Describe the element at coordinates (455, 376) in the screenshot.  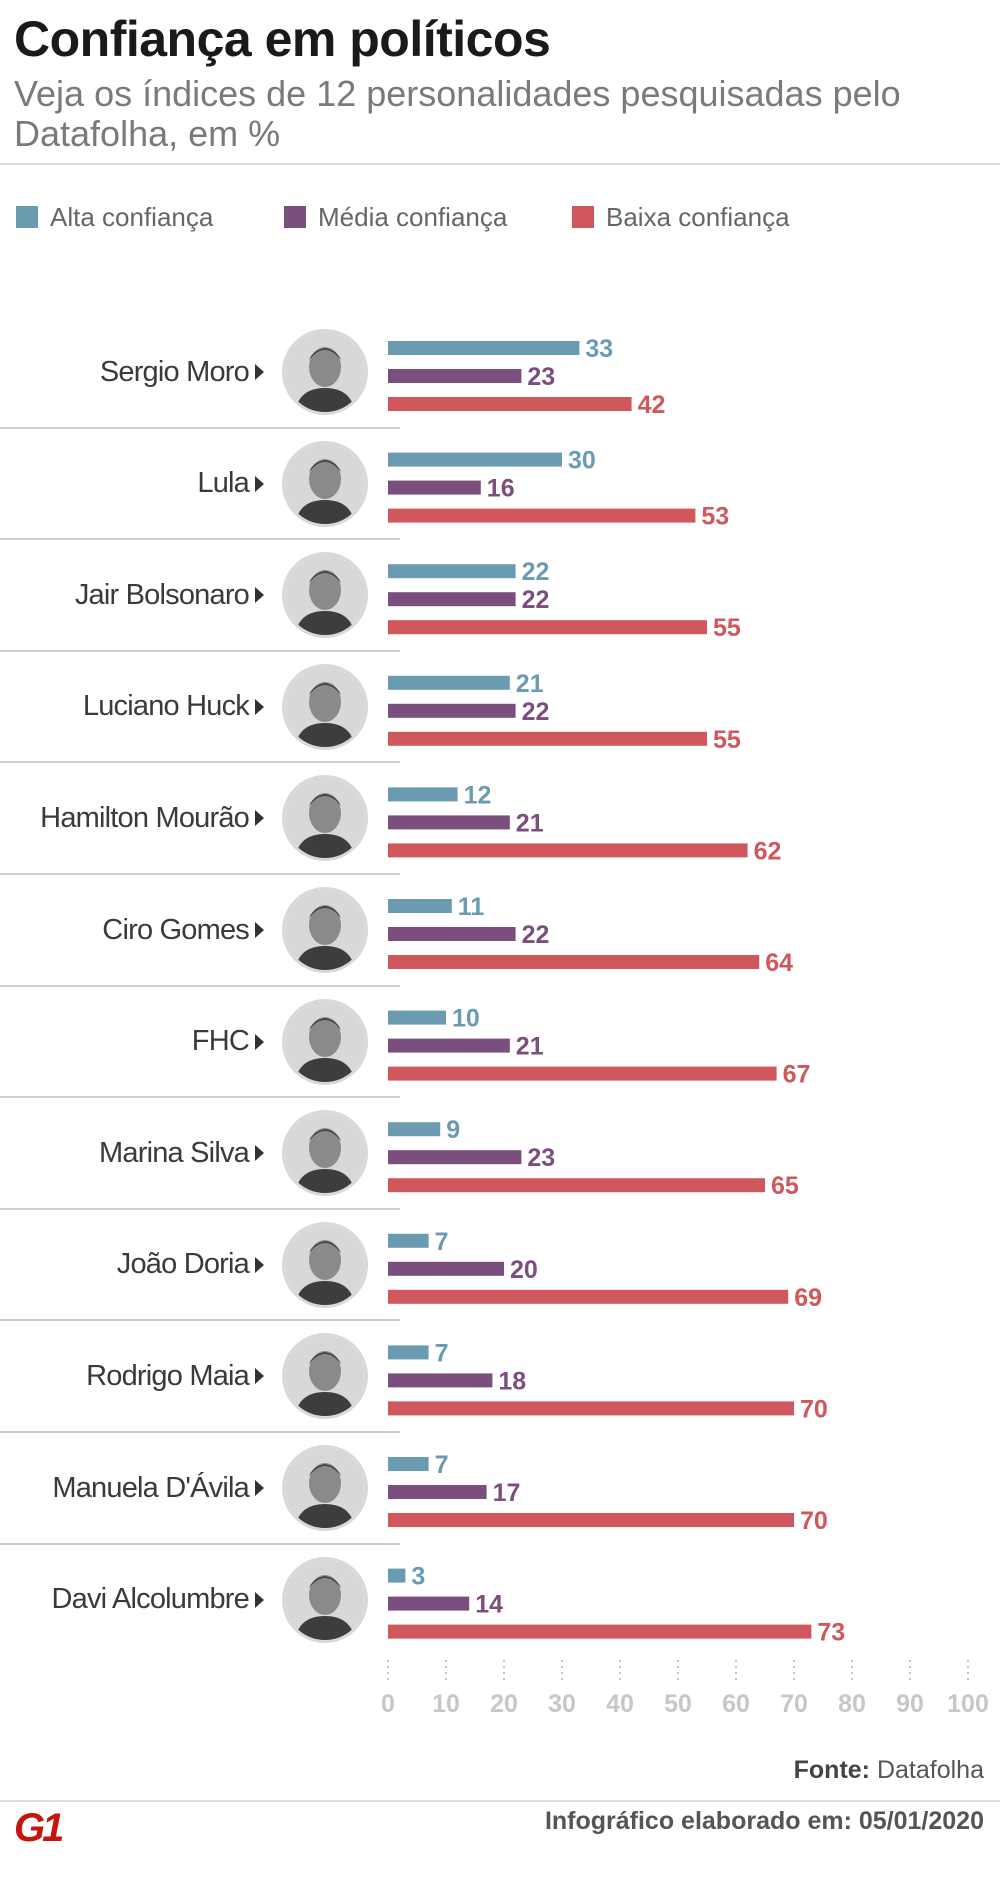
I see `bar-media-confianca-sergio-moro` at that location.